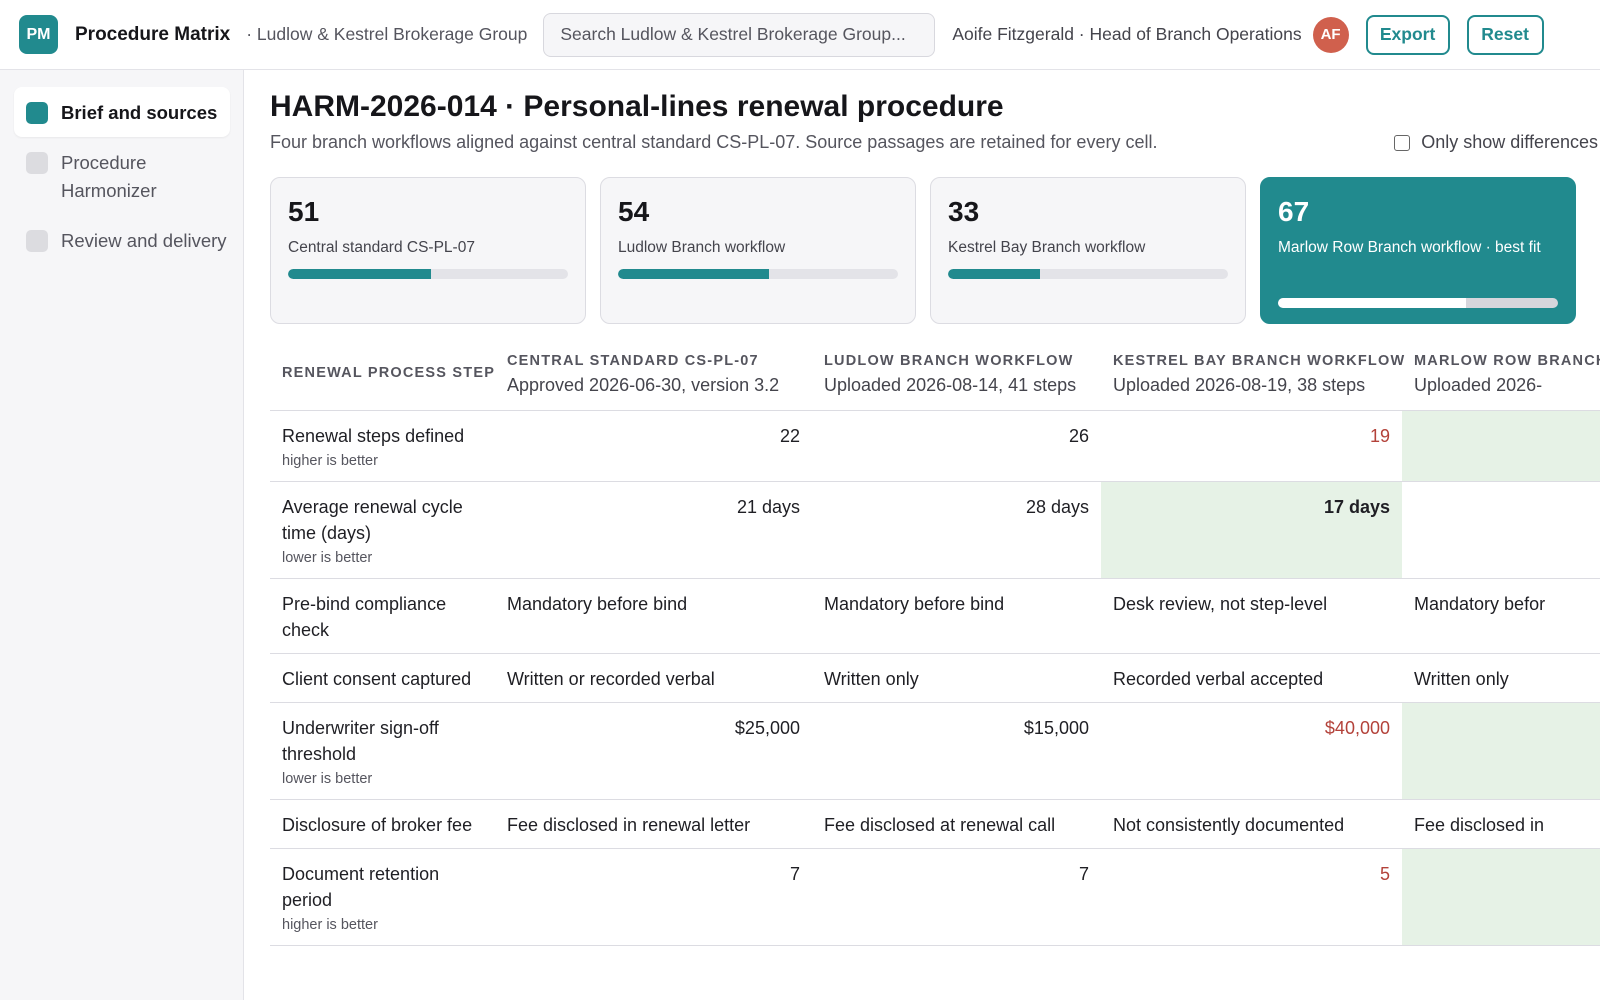 This screenshot has height=1000, width=1600. I want to click on column-header-subtitle: Uploaded 2026-08-19, 38 steps, so click(1239, 385).